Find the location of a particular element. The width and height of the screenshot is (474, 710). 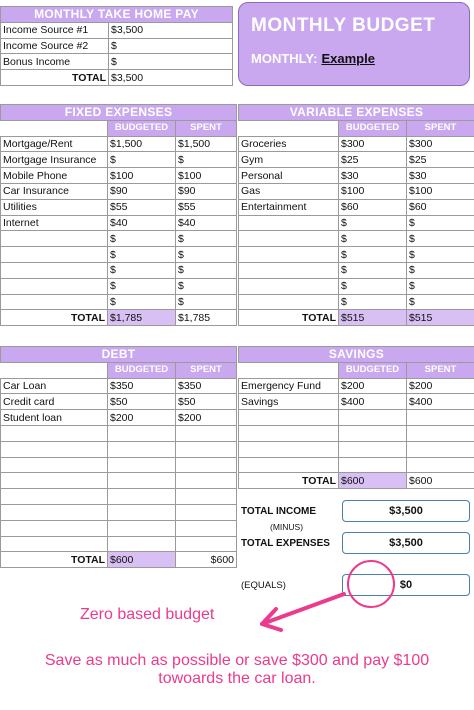

monthly-budget-box: MONTHLY BUDGET MONTHLY: Example is located at coordinates (354, 44).